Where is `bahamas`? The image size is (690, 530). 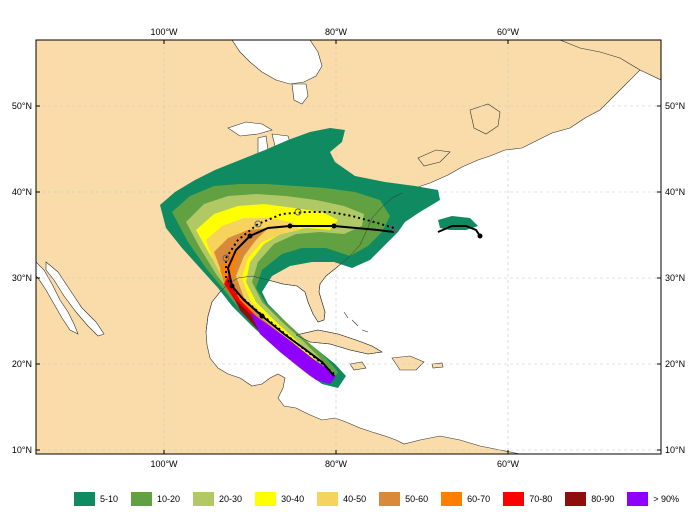
bahamas is located at coordinates (356, 322).